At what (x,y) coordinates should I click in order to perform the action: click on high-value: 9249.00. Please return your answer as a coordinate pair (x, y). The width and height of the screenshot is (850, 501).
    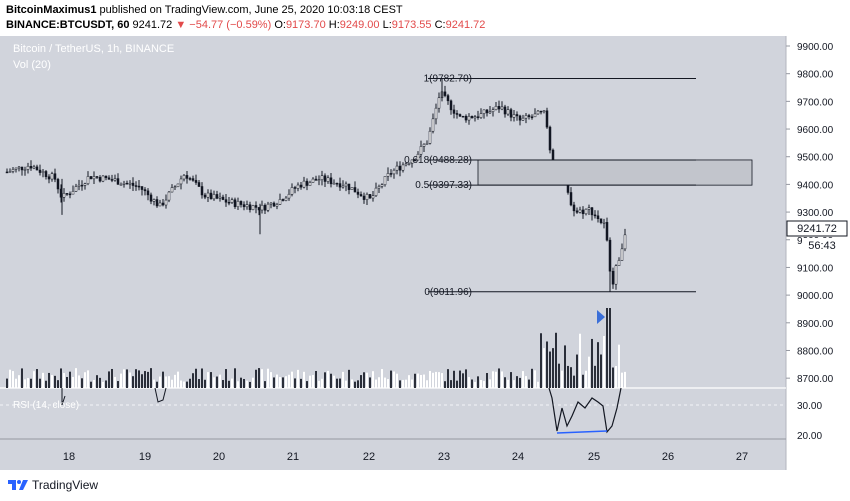
    Looking at the image, I should click on (359, 25).